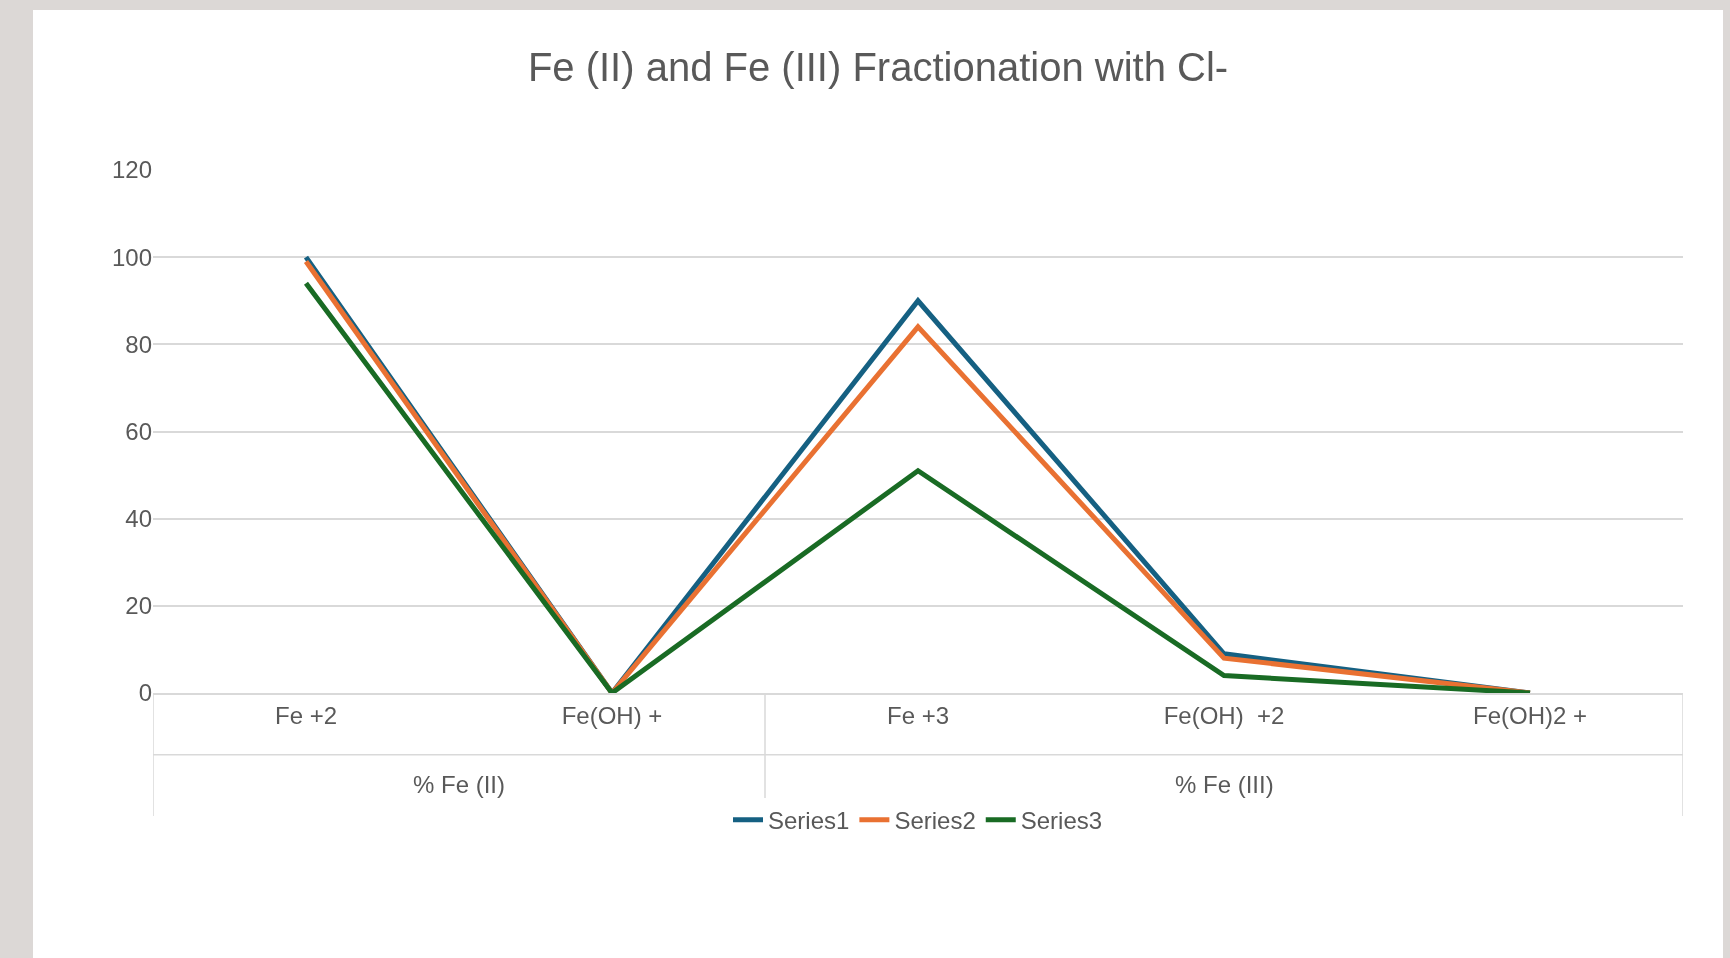 This screenshot has width=1730, height=958. What do you see at coordinates (459, 784) in the screenshot?
I see `text: % Fe (II)` at bounding box center [459, 784].